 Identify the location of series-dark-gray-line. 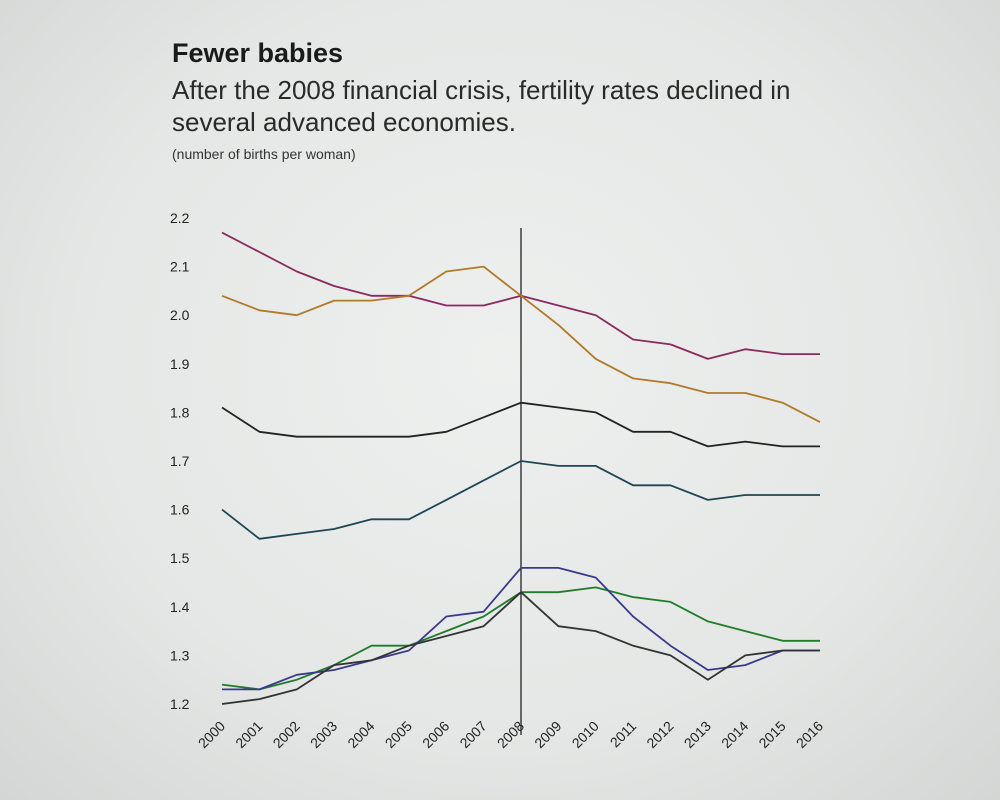
(520, 648).